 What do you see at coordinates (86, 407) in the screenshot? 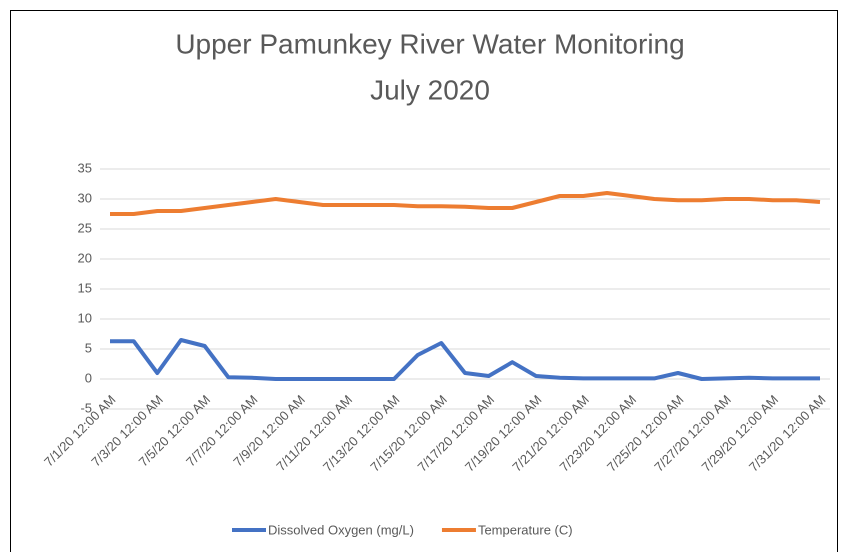
I see `y-tick-label: -5` at bounding box center [86, 407].